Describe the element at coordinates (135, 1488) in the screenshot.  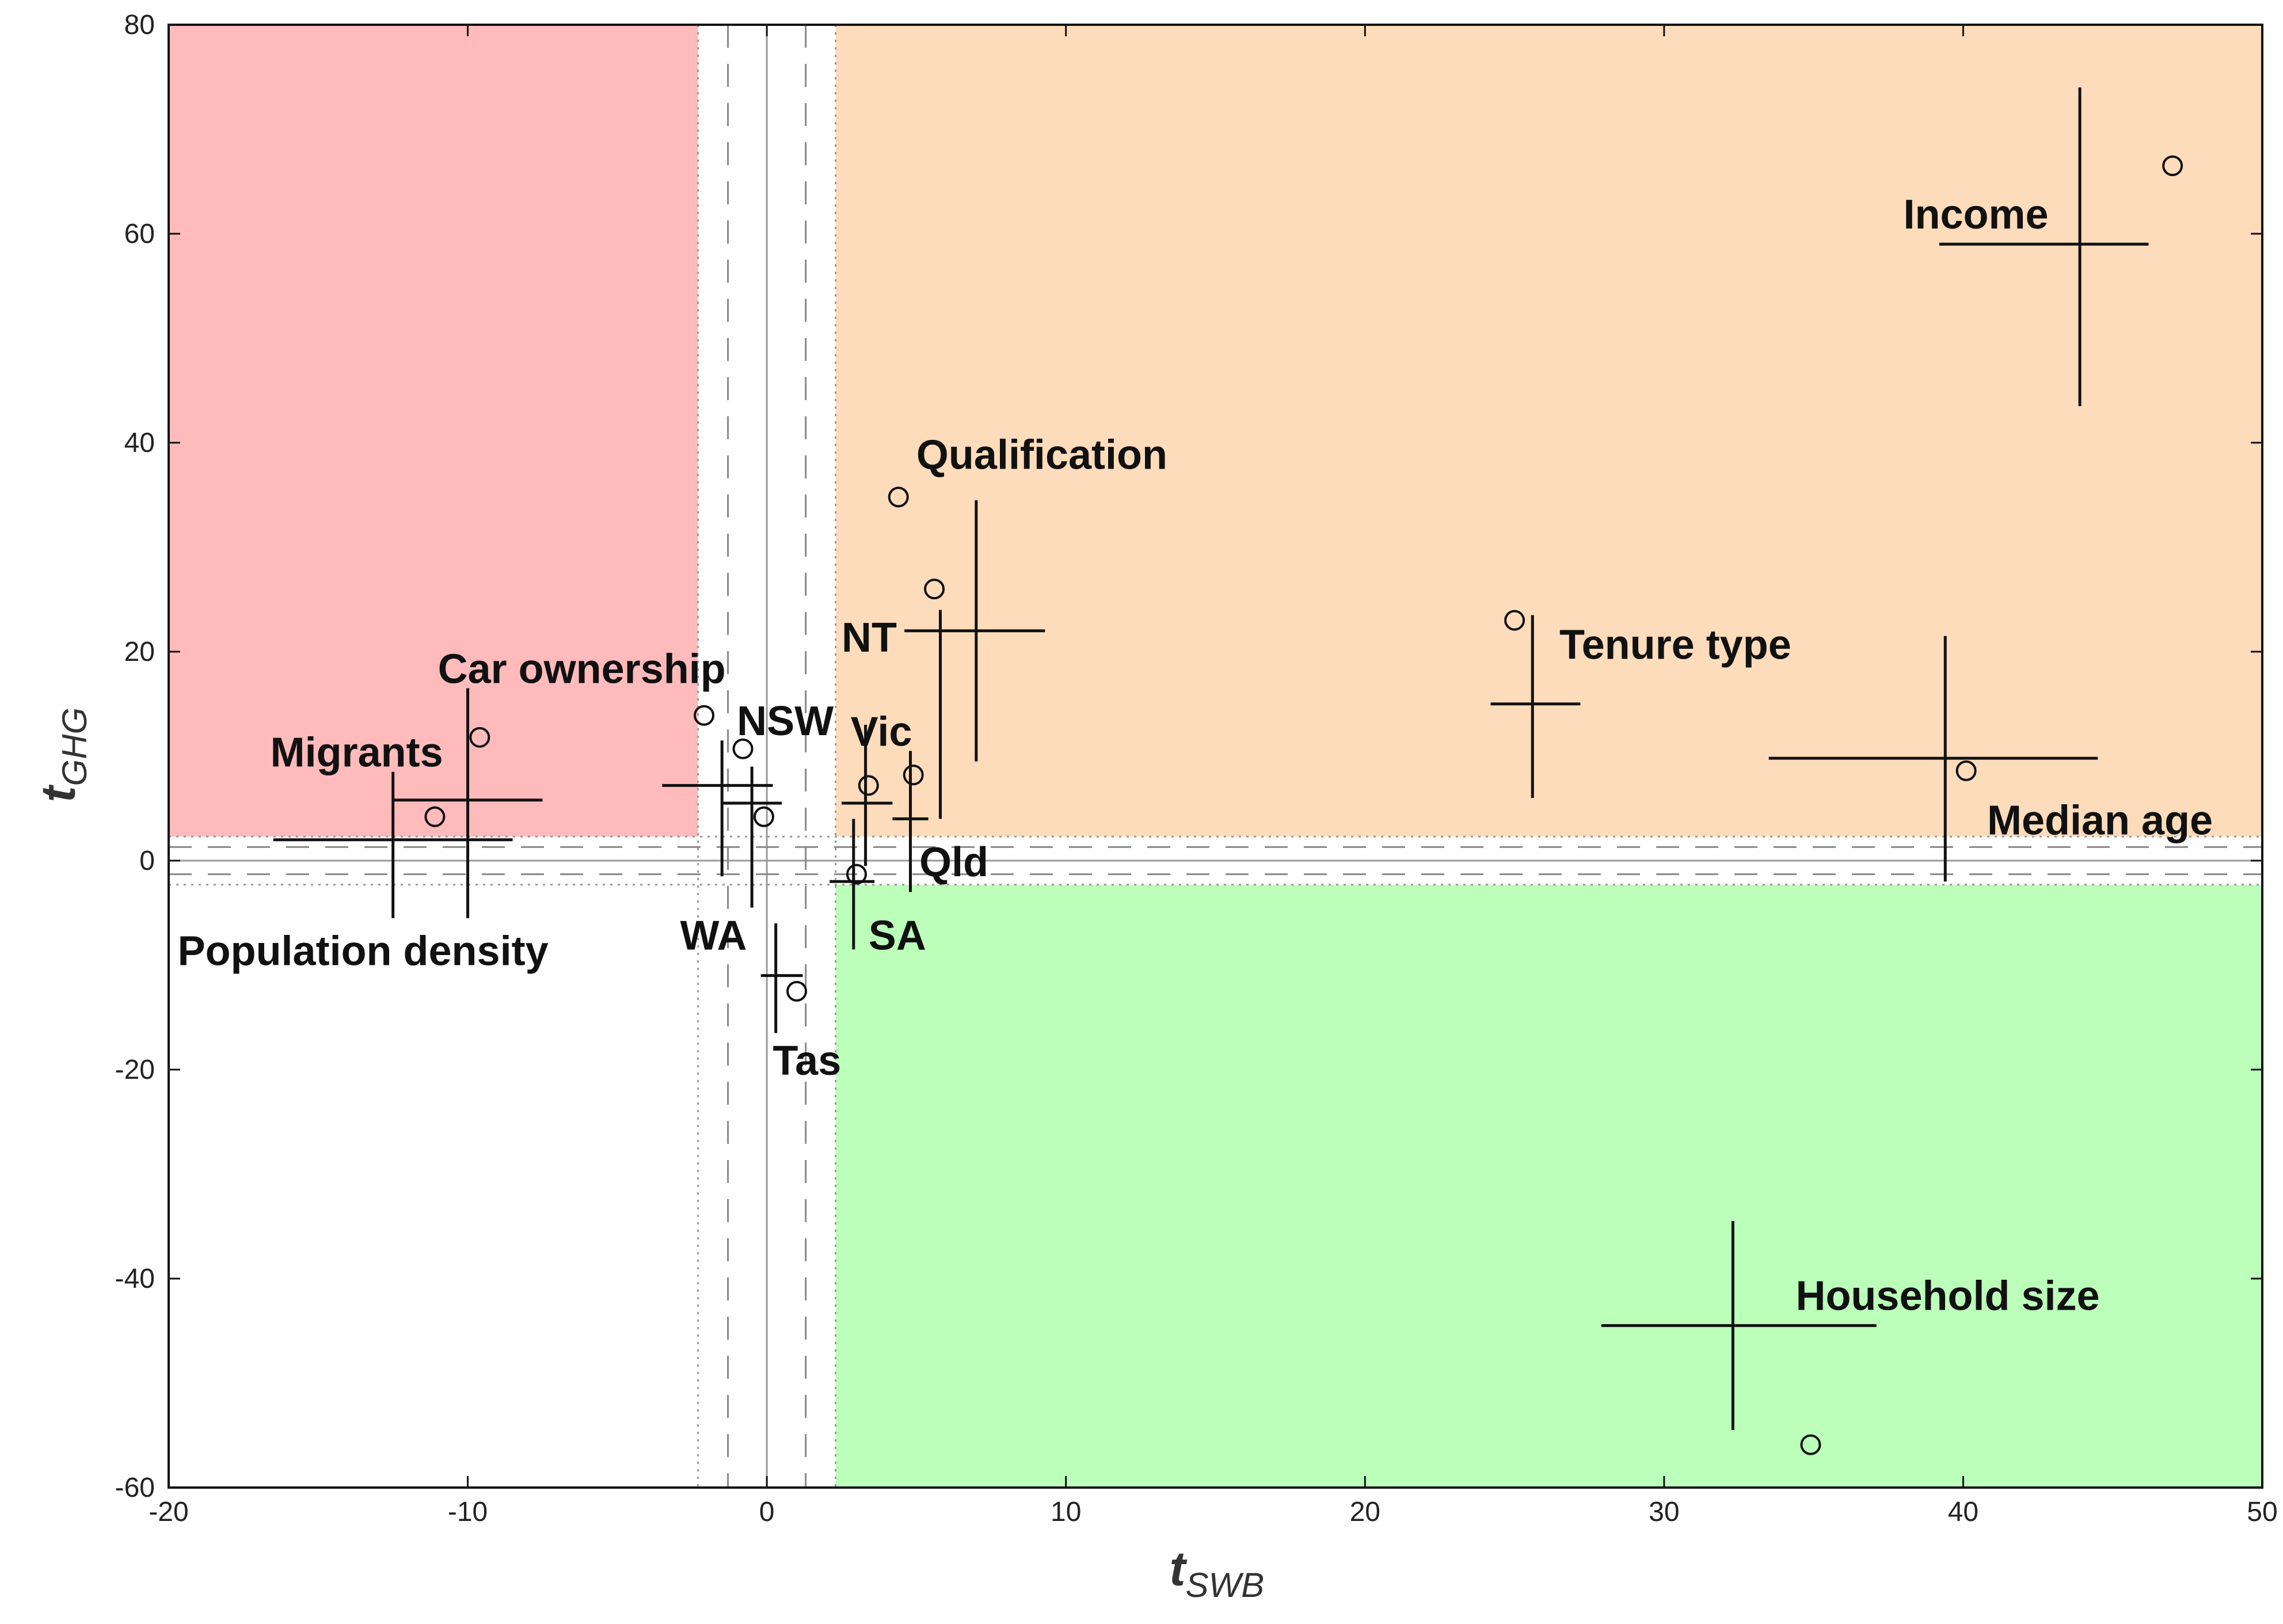
I see `y-tick-label: -60` at that location.